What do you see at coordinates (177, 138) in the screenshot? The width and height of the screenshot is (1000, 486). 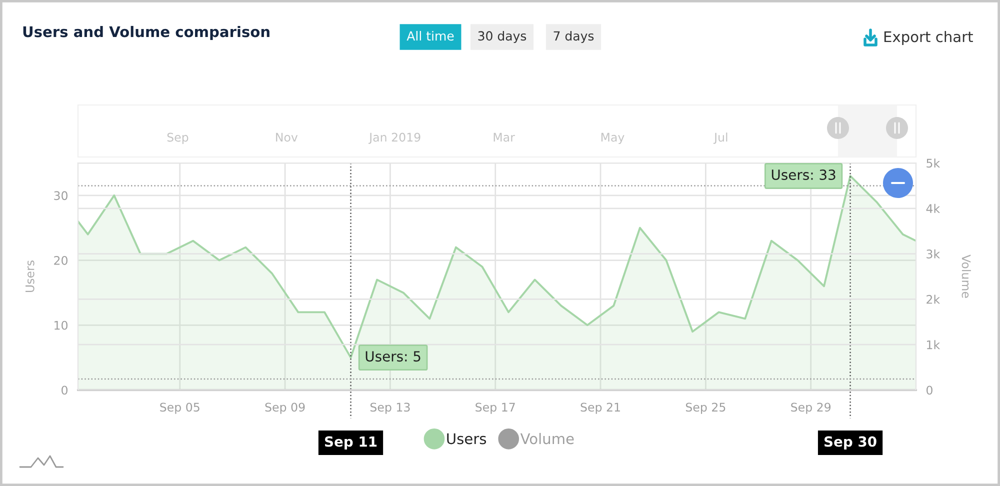 I see `text: Sep` at bounding box center [177, 138].